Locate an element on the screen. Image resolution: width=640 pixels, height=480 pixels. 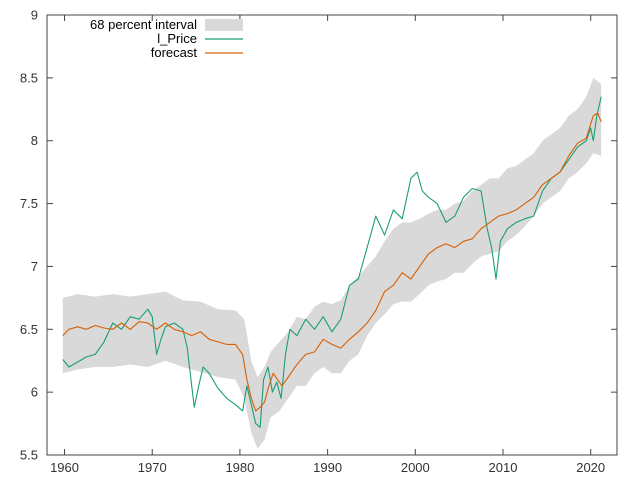
y-tick-label: 7 is located at coordinates (34, 266).